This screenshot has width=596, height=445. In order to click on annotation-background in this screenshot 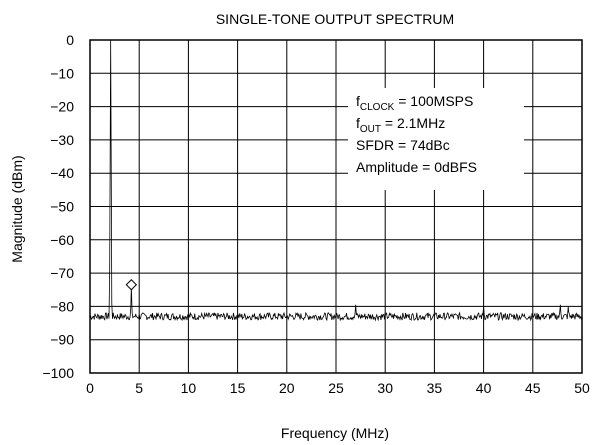, I will do `click(436, 139)`.